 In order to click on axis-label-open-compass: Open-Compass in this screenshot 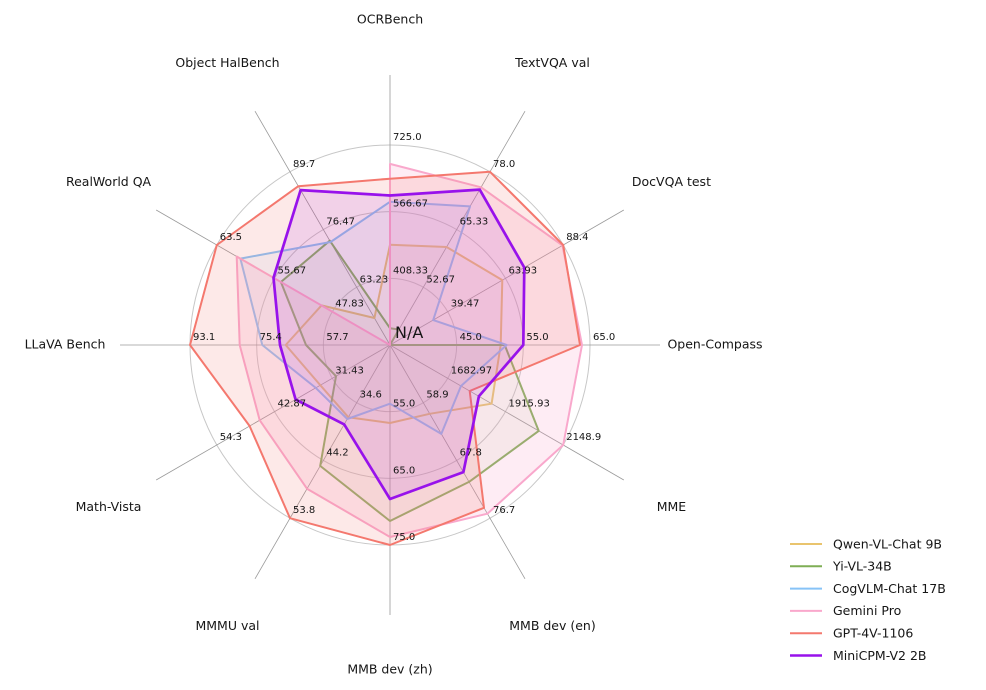, I will do `click(714, 344)`.